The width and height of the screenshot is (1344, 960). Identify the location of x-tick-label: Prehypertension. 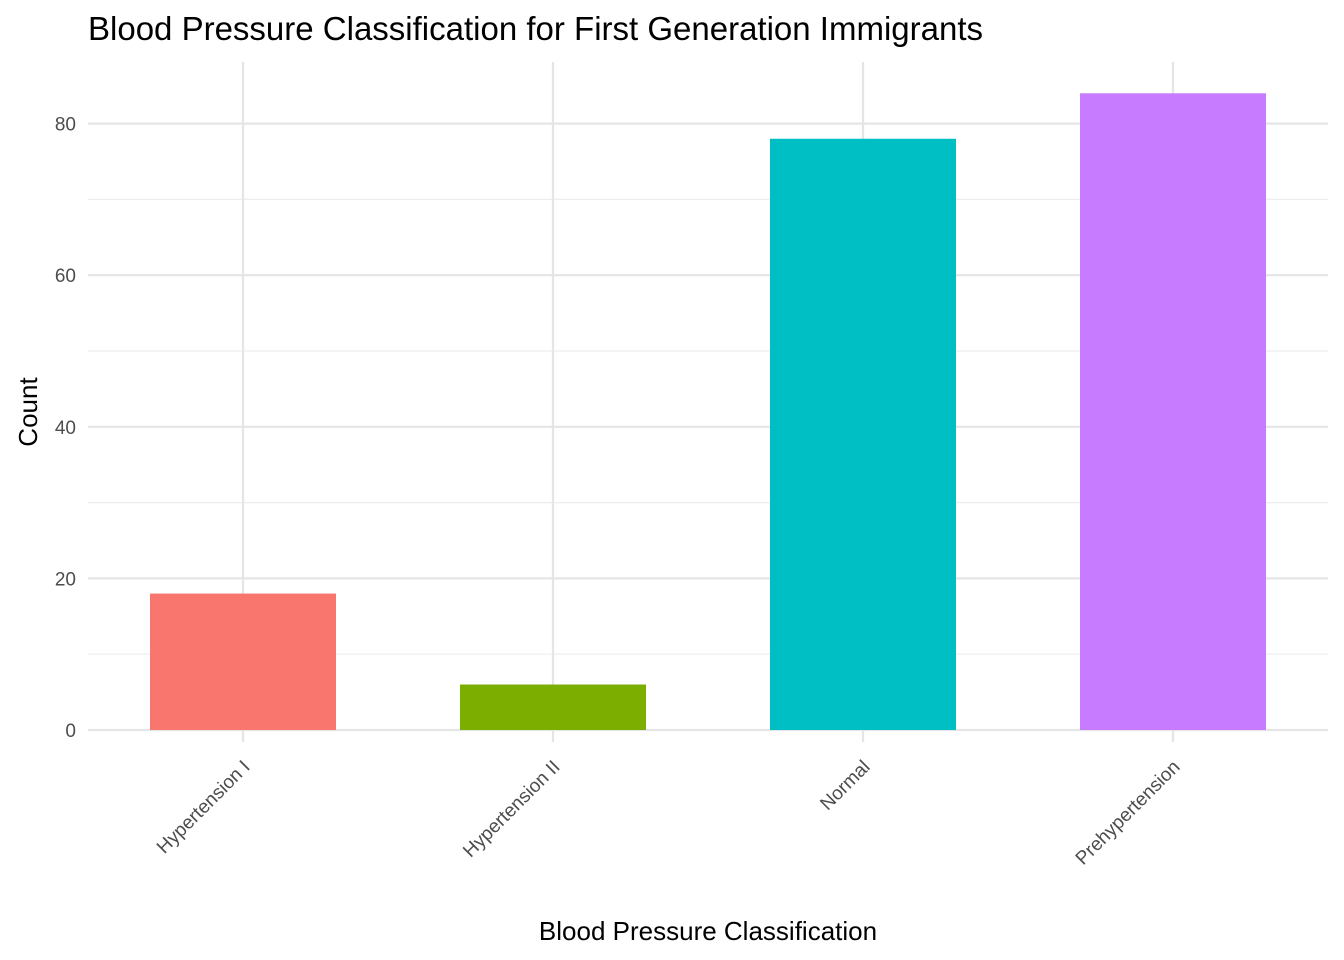
(1128, 813).